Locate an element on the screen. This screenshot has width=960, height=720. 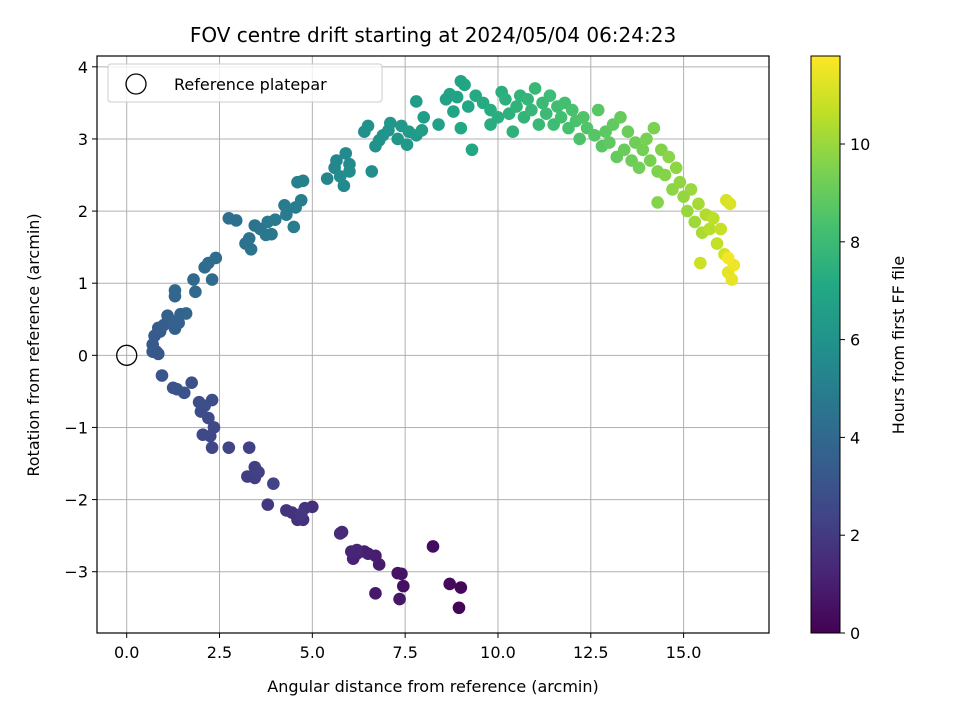
x-tick-label: 10.0 is located at coordinates (498, 652).